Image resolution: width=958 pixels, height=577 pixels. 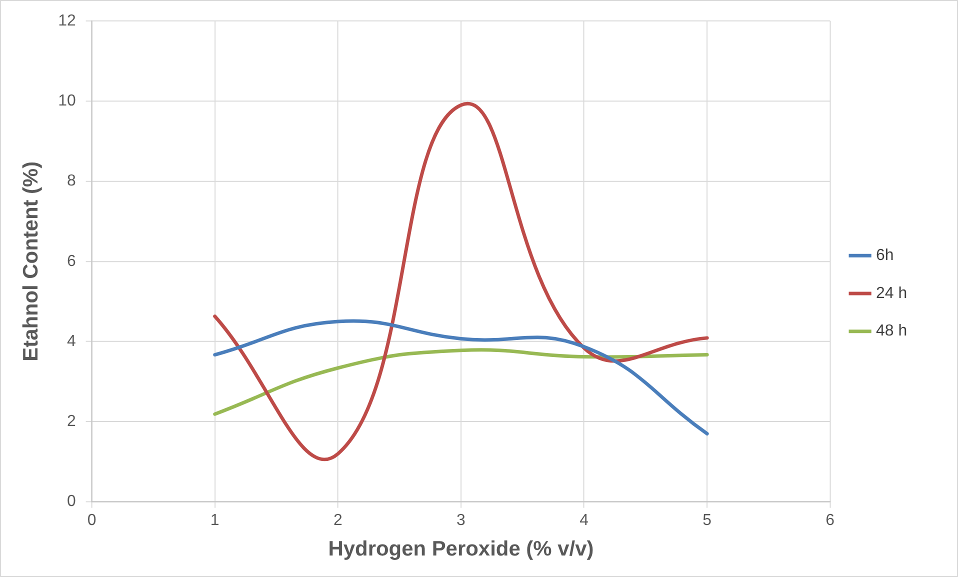 What do you see at coordinates (892, 293) in the screenshot?
I see `legend-label: 24 h` at bounding box center [892, 293].